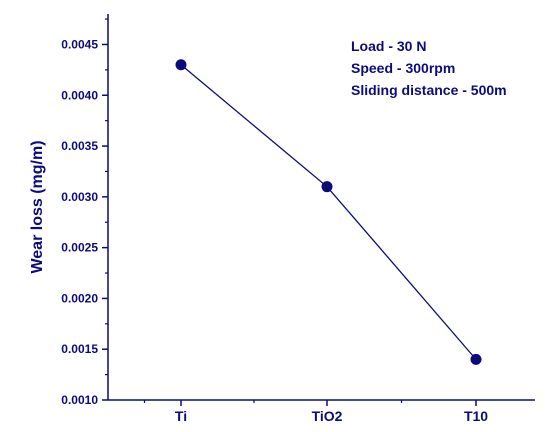 This screenshot has height=432, width=548. What do you see at coordinates (79, 44) in the screenshot?
I see `y-tick-label: 0.0045` at bounding box center [79, 44].